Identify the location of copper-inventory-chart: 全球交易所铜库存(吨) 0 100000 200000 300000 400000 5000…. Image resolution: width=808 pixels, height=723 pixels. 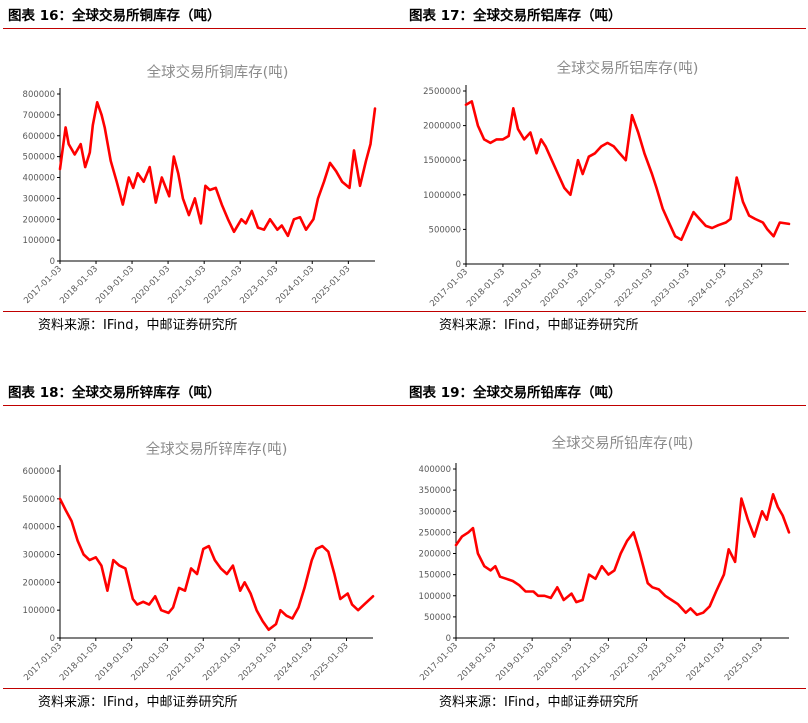
(199, 184).